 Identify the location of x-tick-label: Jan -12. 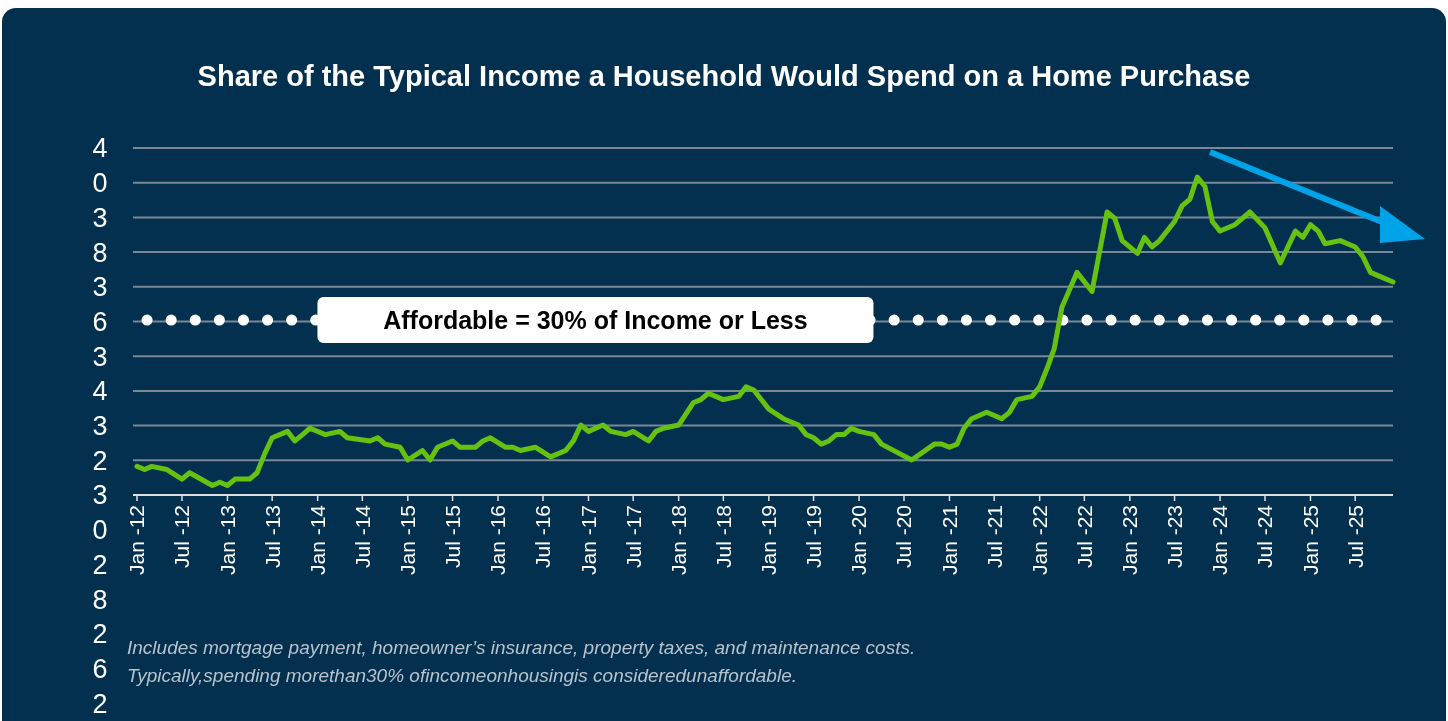
(137, 540).